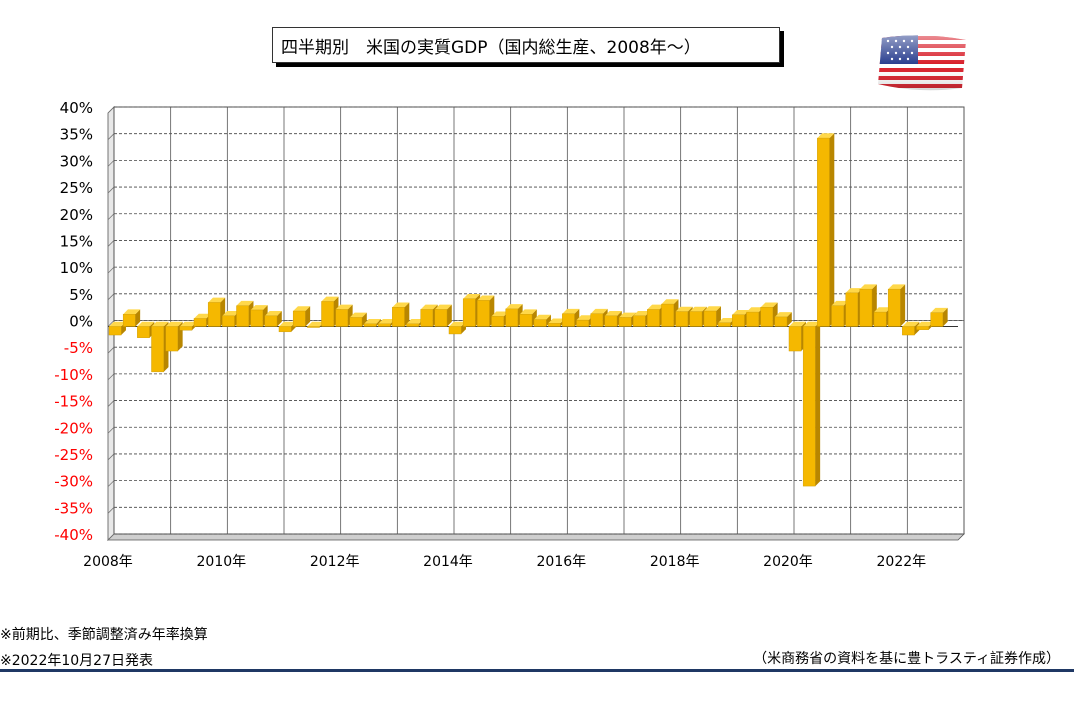 The width and height of the screenshot is (1074, 707). Describe the element at coordinates (131, 318) in the screenshot. I see `bar-2008Q2` at that location.